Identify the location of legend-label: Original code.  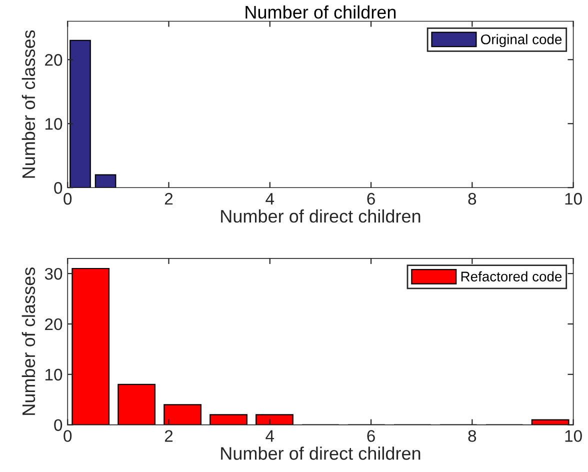
(521, 41).